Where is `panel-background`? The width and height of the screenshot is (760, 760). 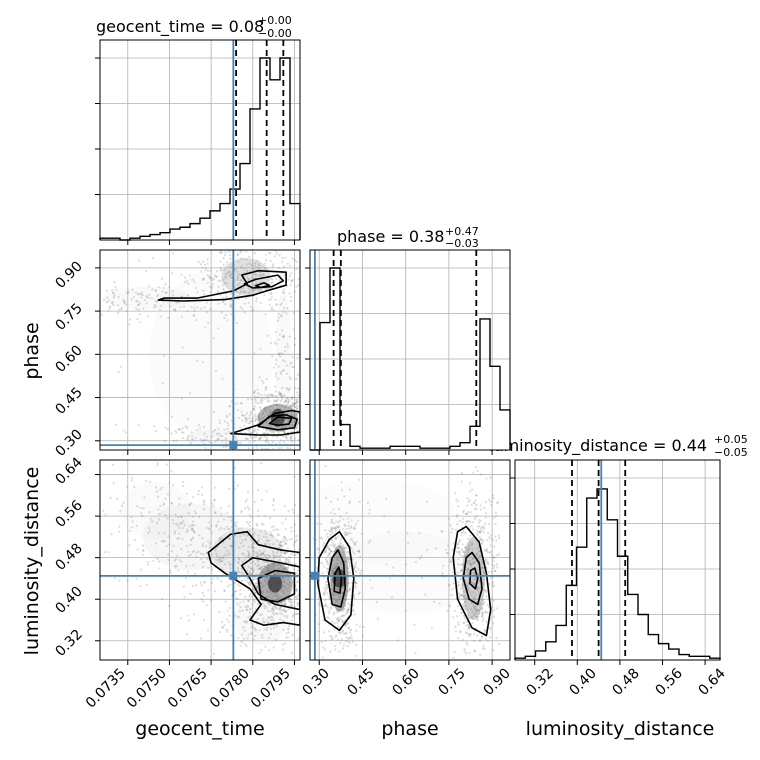 panel-background is located at coordinates (617, 560).